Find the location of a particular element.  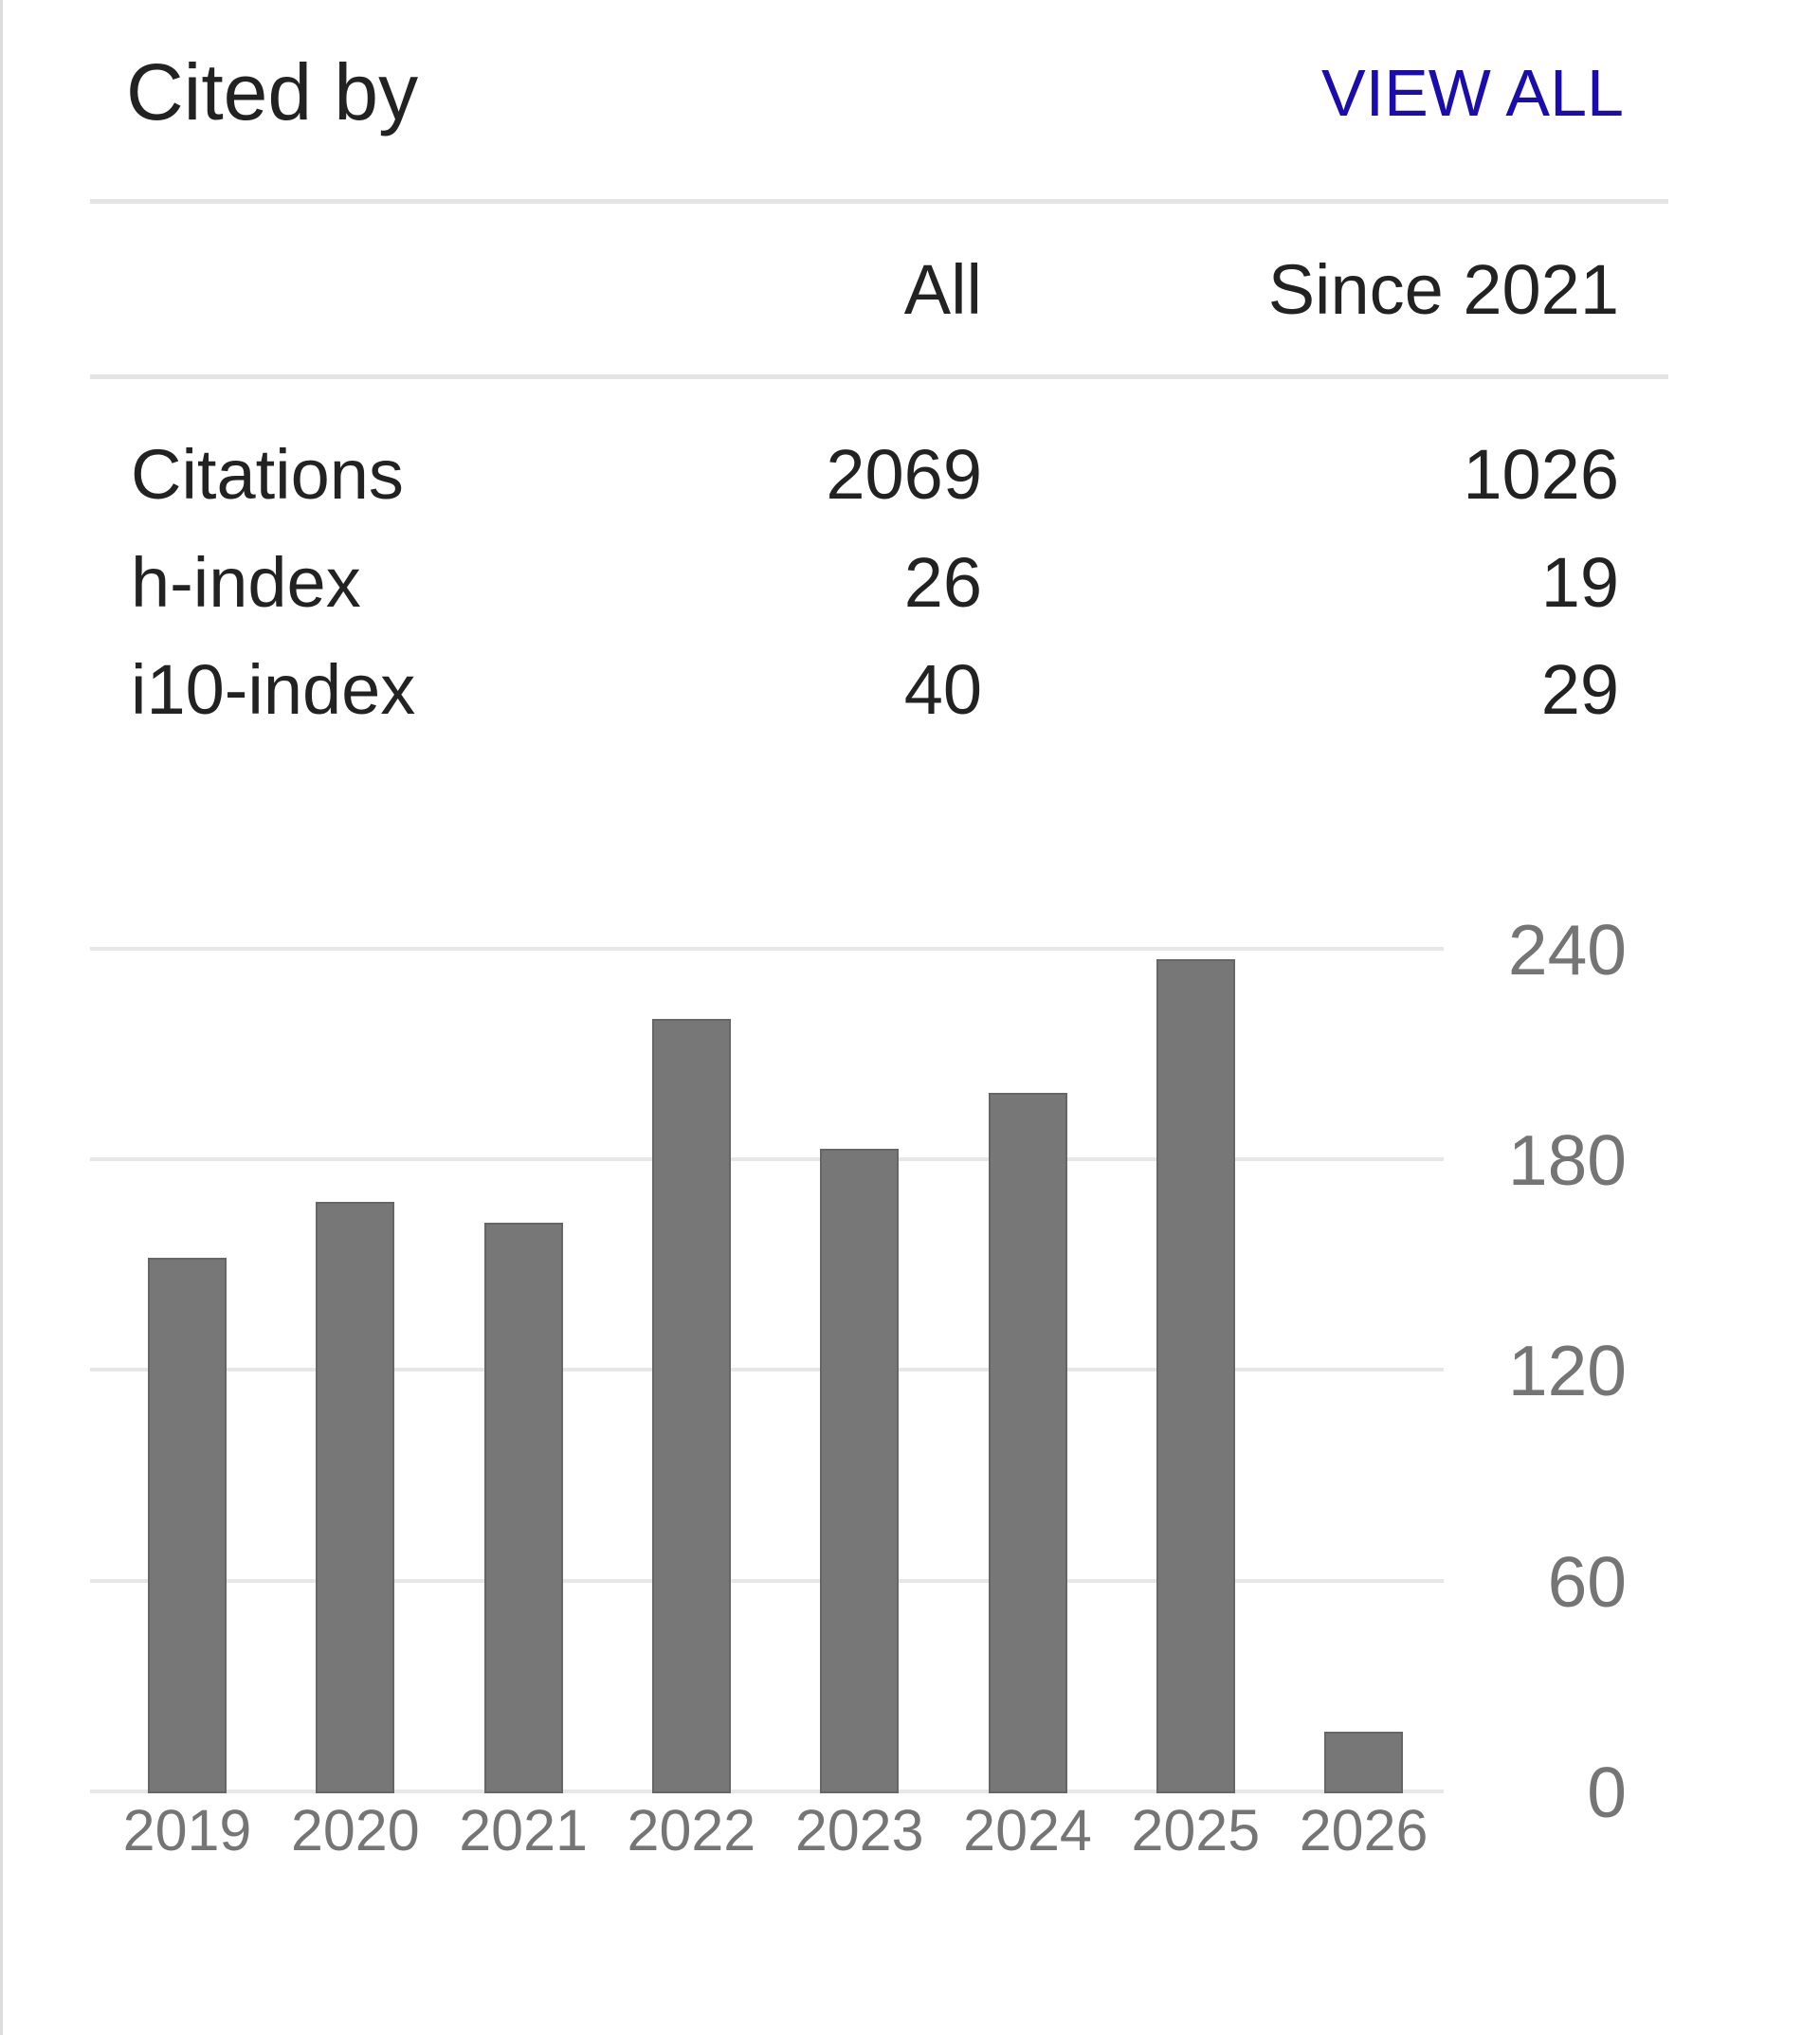

x-axis-year-label: 2024 is located at coordinates (1027, 1830).